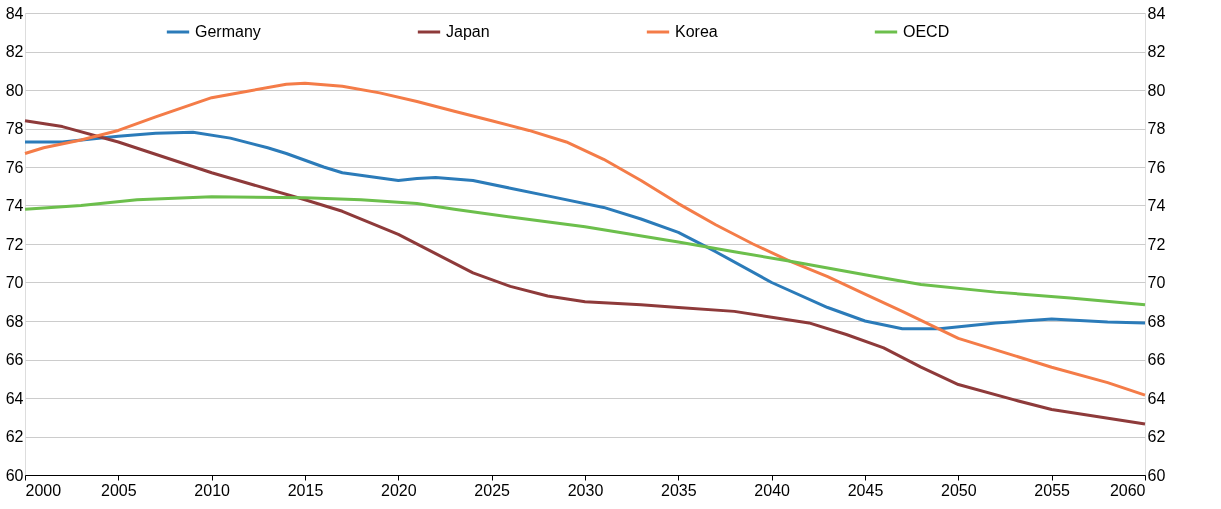 The height and width of the screenshot is (509, 1221). I want to click on y-tick-label: 72, so click(14, 244).